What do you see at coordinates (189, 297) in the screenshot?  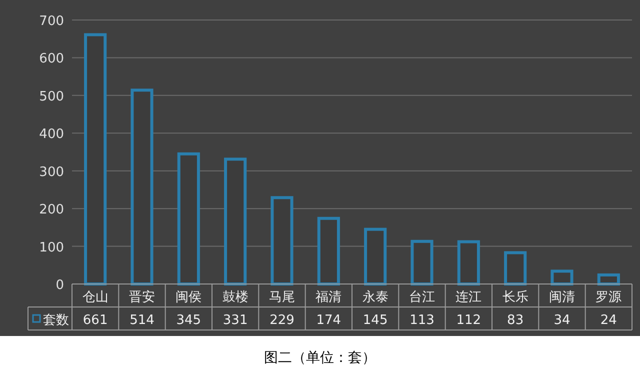 I see `x-tick-label: 闽侯` at bounding box center [189, 297].